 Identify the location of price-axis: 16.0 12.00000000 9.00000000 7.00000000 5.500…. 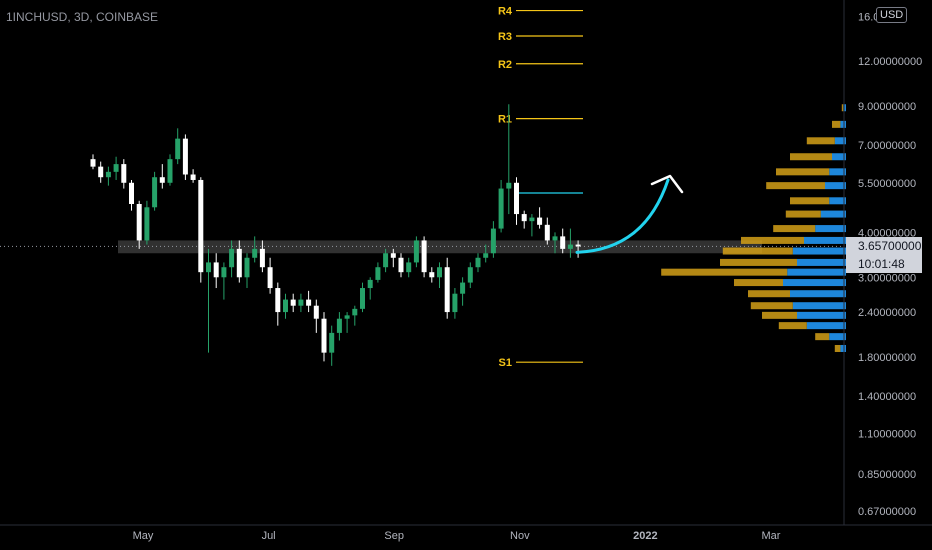
(882, 262).